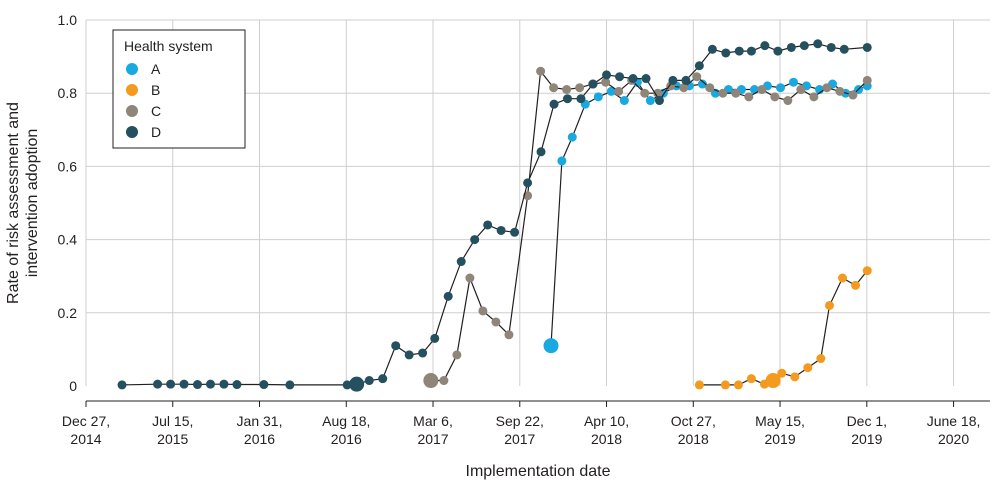 This screenshot has height=486, width=1000. Describe the element at coordinates (68, 166) in the screenshot. I see `y-tick-label: 0.6` at that location.